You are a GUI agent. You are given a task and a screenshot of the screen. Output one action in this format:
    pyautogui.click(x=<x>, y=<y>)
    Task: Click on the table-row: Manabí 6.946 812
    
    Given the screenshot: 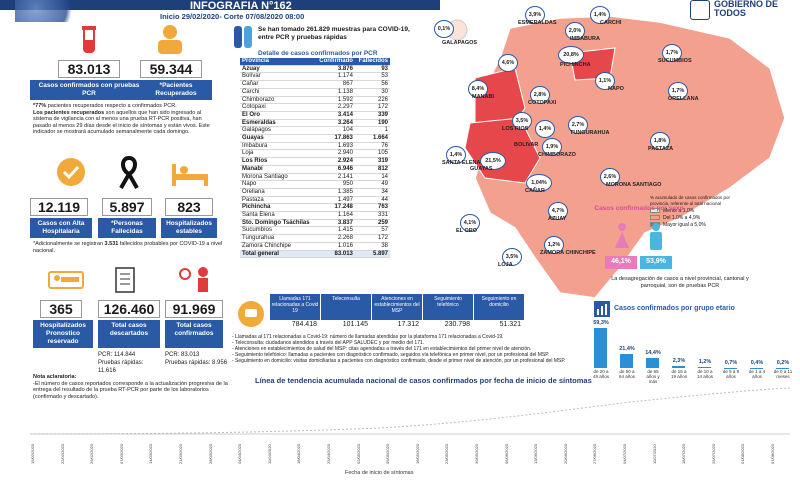 What is the action you would take?
    pyautogui.click(x=315, y=169)
    